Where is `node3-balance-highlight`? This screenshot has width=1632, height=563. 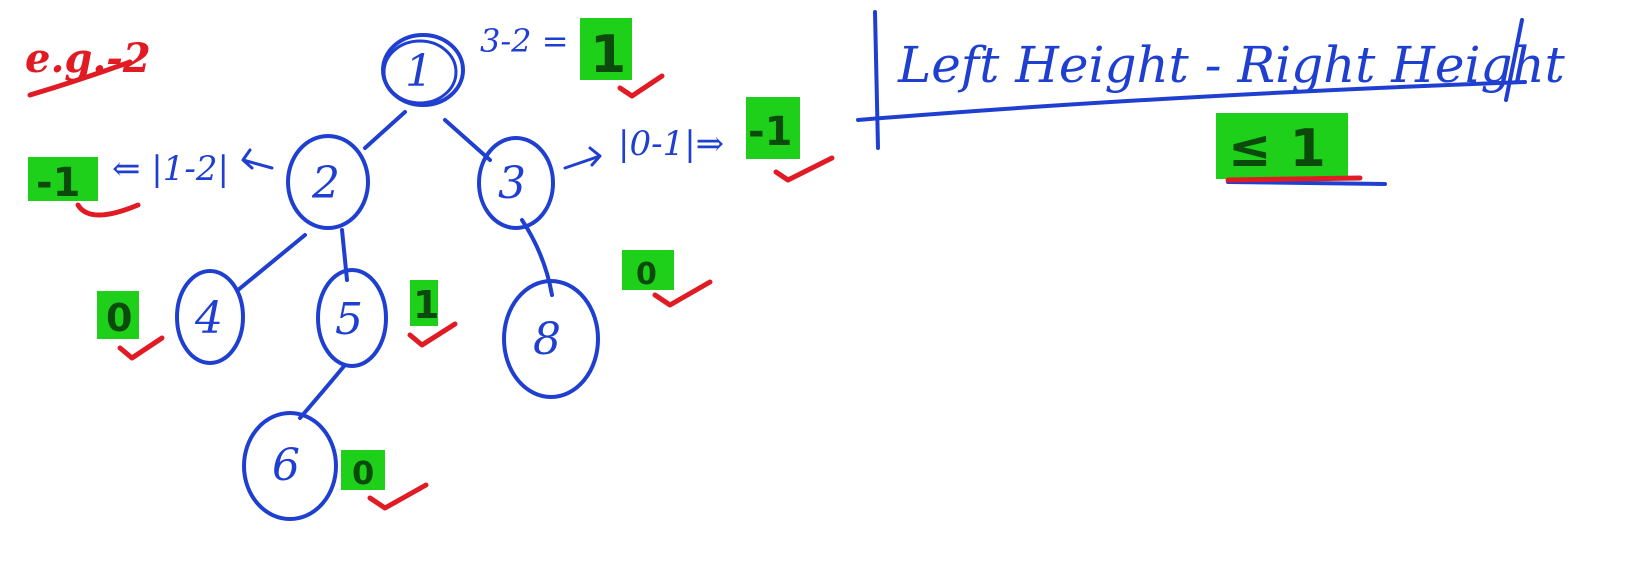
node3-balance-highlight is located at coordinates (773, 128).